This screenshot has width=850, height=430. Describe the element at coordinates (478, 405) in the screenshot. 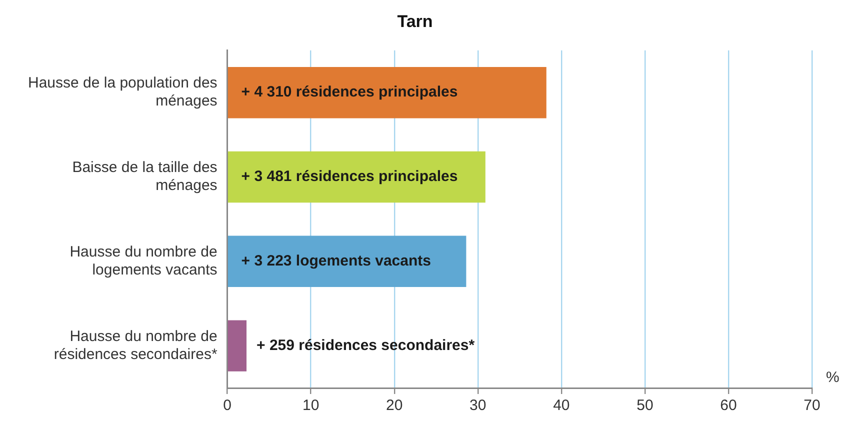

I see `x-tick-label: 30` at that location.